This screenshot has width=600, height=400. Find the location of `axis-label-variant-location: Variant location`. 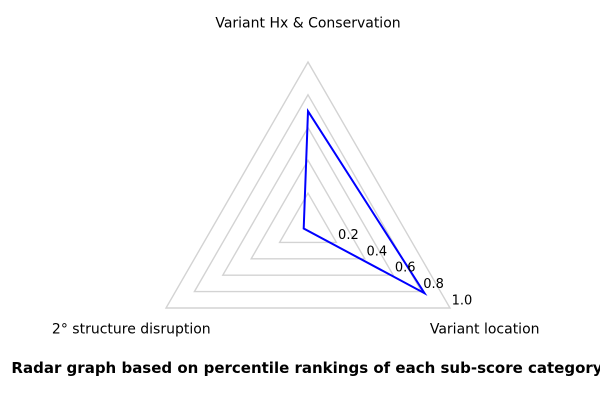

axis-label-variant-location: Variant location is located at coordinates (485, 330).